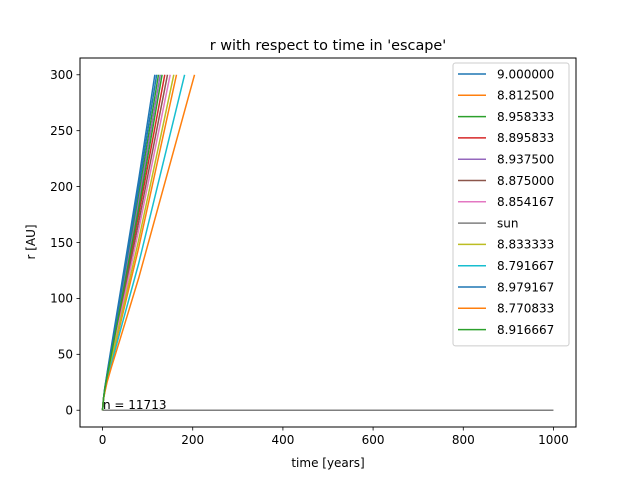 The height and width of the screenshot is (480, 640). What do you see at coordinates (31, 241) in the screenshot?
I see `y-axis-label: r [AU]` at bounding box center [31, 241].